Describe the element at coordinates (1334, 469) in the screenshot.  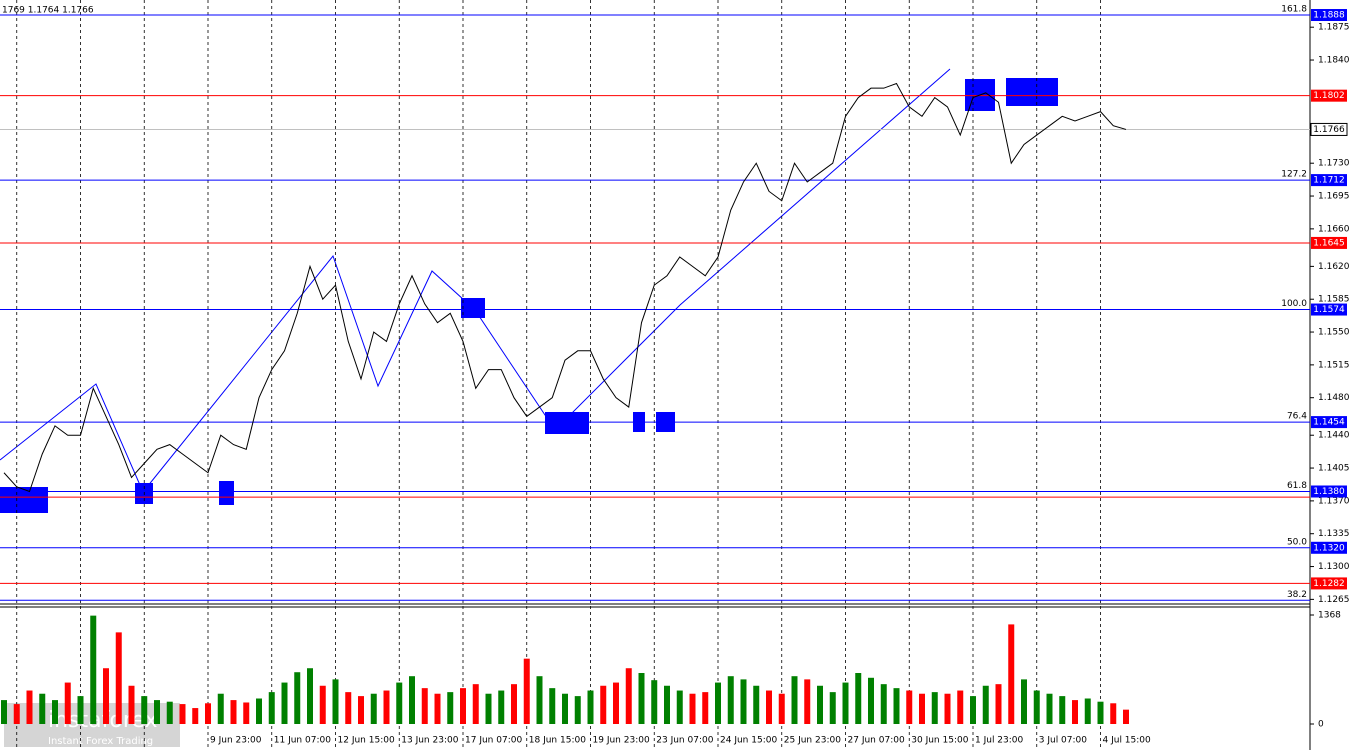
I see `y-tick-label: 1.1405` at that location.